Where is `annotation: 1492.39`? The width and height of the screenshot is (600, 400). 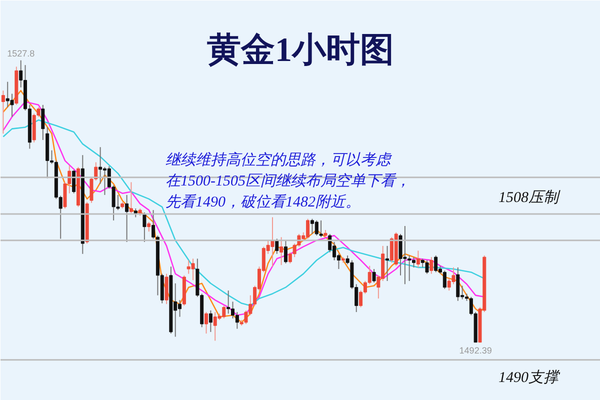 annotation: 1492.39 is located at coordinates (475, 350).